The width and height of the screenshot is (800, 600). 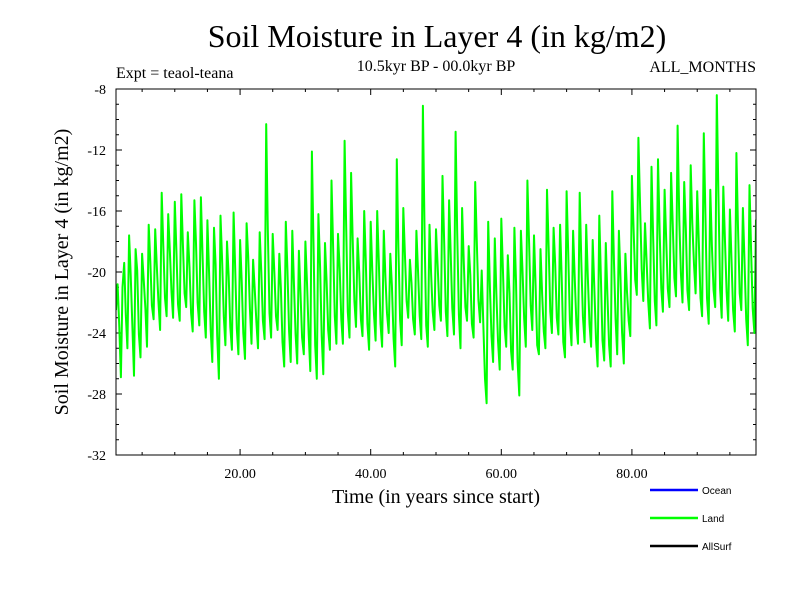 What do you see at coordinates (717, 547) in the screenshot?
I see `legend-label-allsurf: AllSurf` at bounding box center [717, 547].